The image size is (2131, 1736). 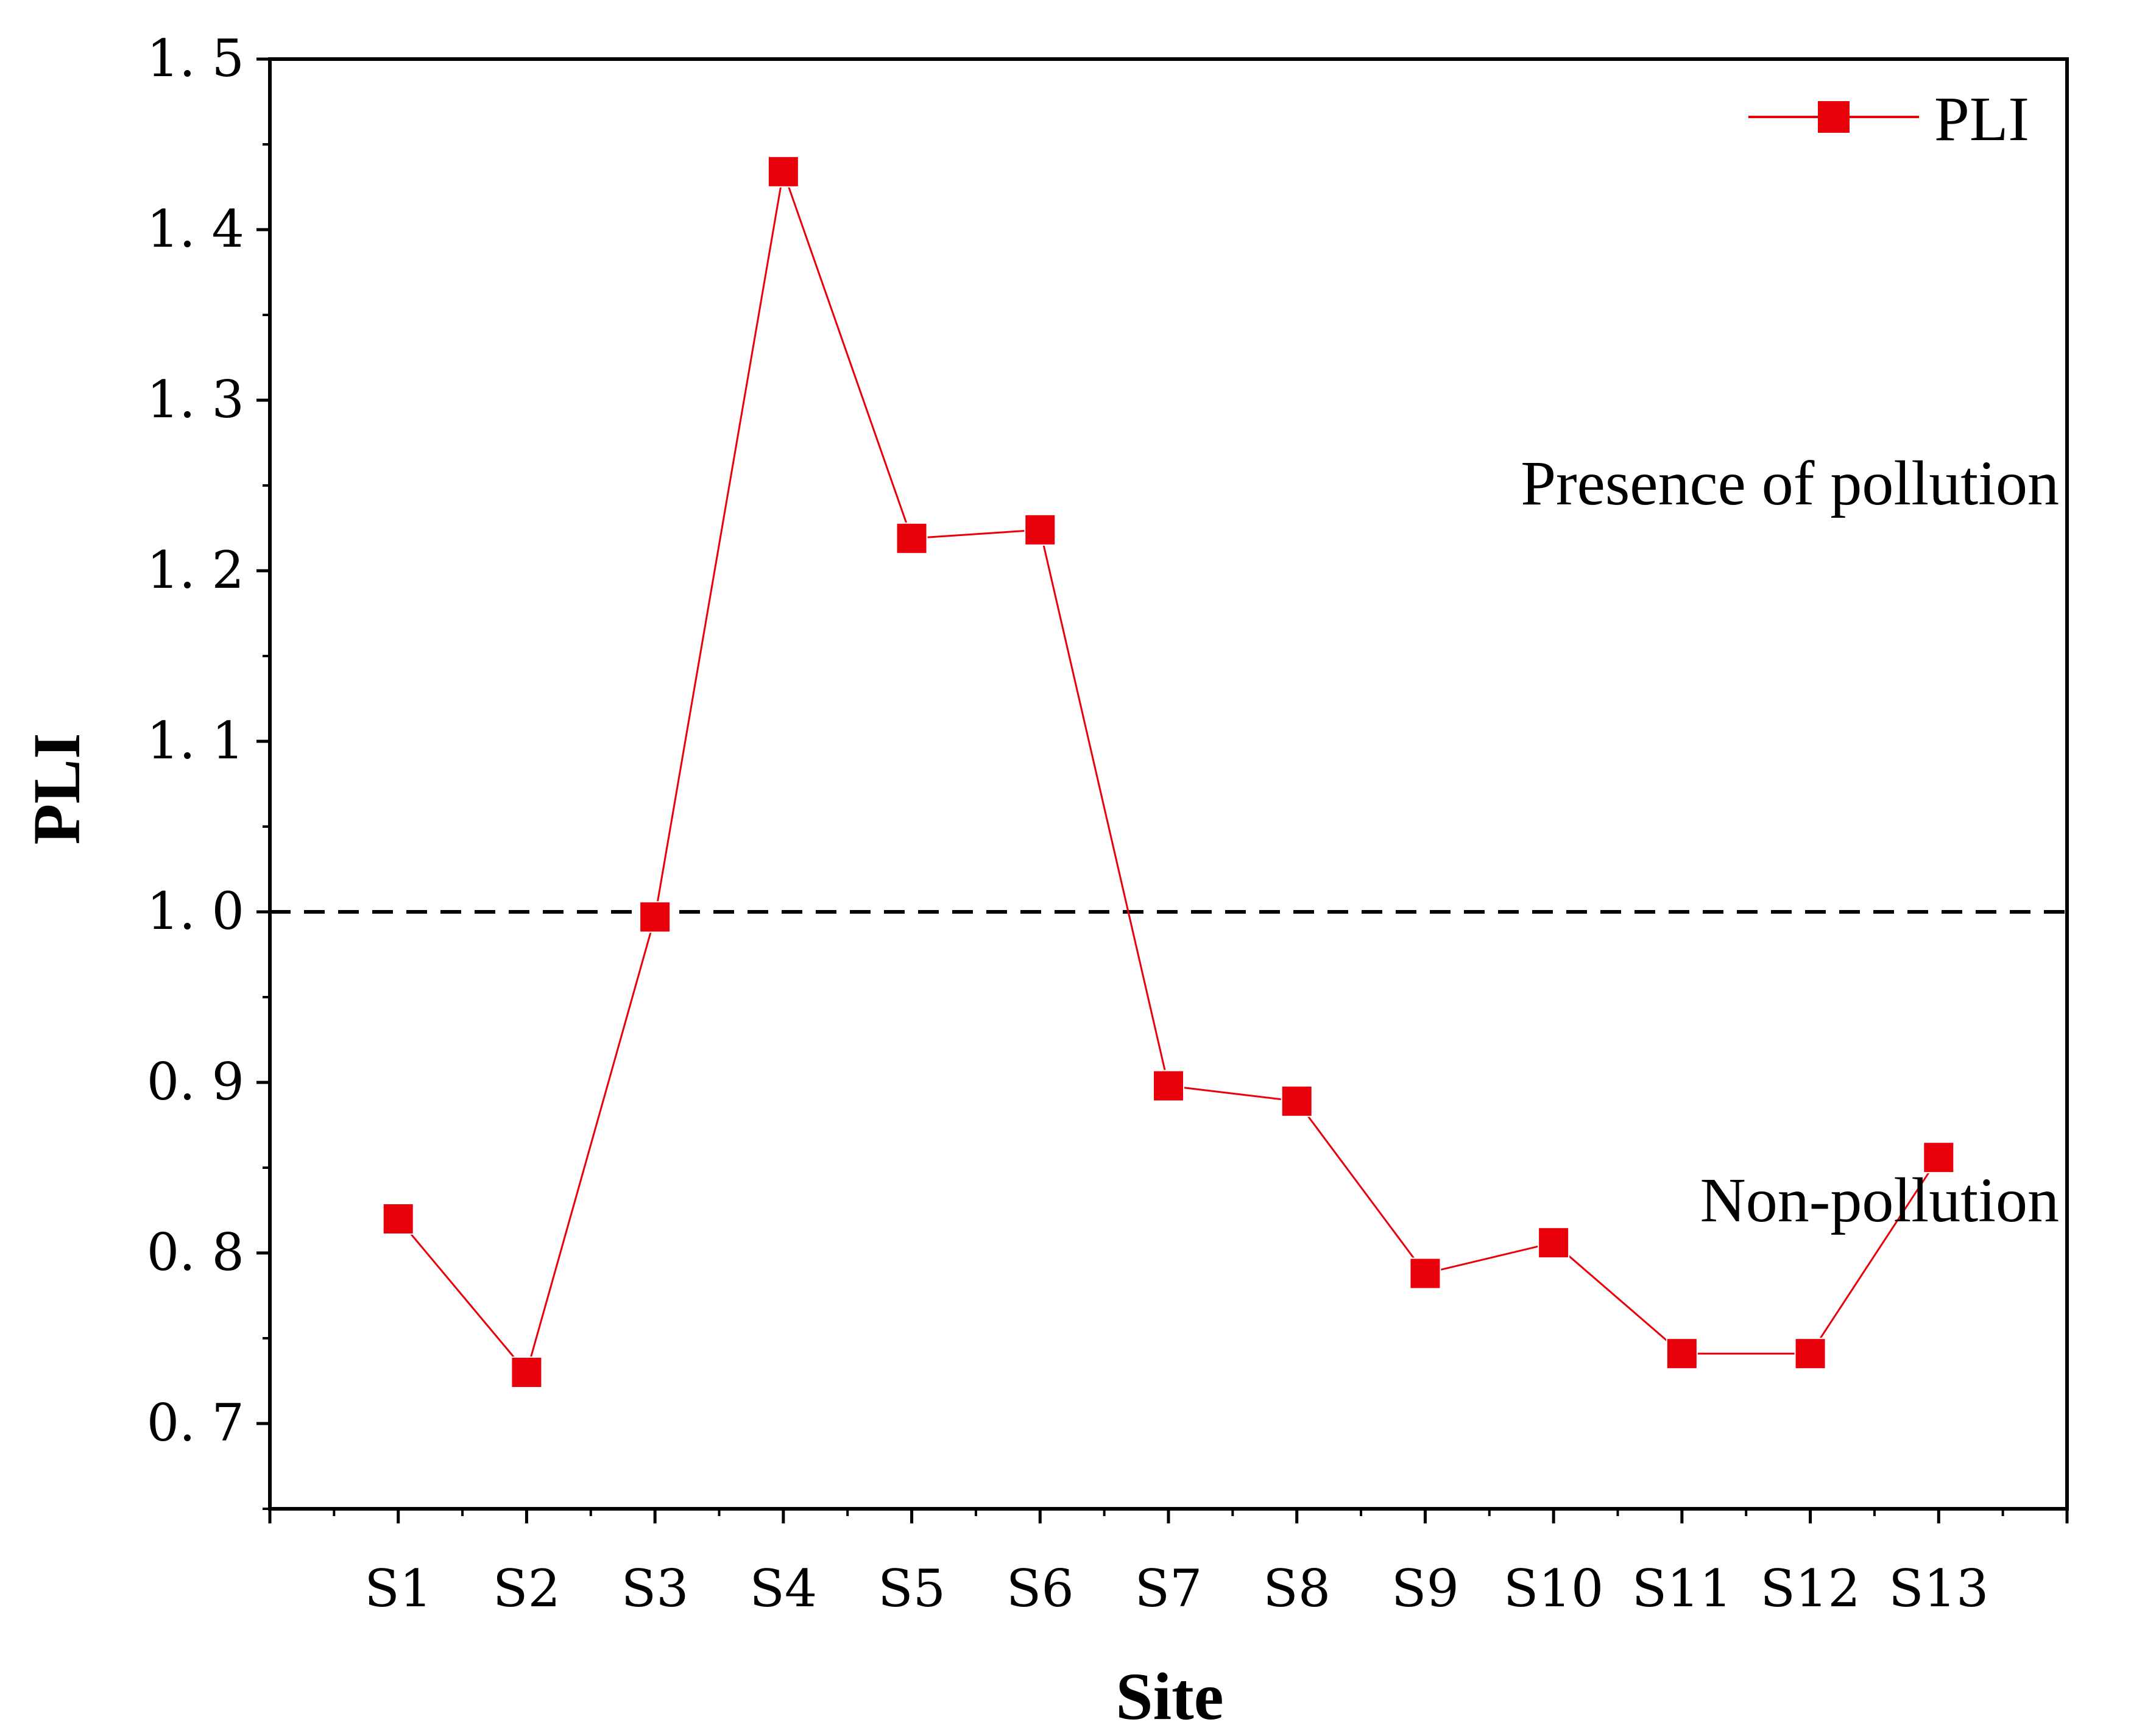 I want to click on x-tick-label: S1, so click(x=398, y=1588).